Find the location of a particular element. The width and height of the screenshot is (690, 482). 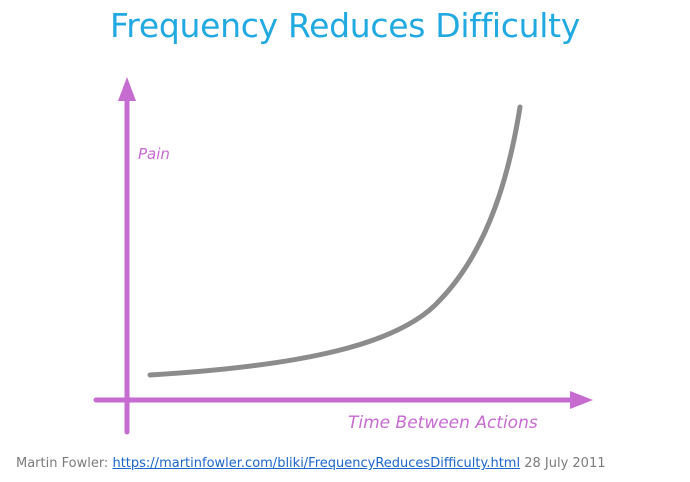

slide-title: Frequency Reduces Difficulty is located at coordinates (345, 25).